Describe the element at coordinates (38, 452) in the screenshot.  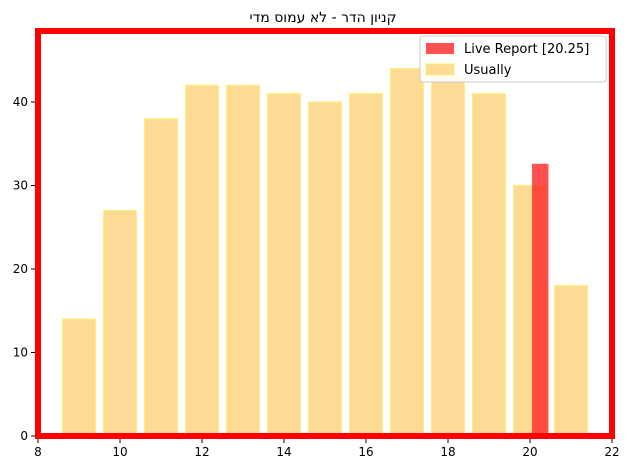
I see `x-tick-label-8: 8` at that location.